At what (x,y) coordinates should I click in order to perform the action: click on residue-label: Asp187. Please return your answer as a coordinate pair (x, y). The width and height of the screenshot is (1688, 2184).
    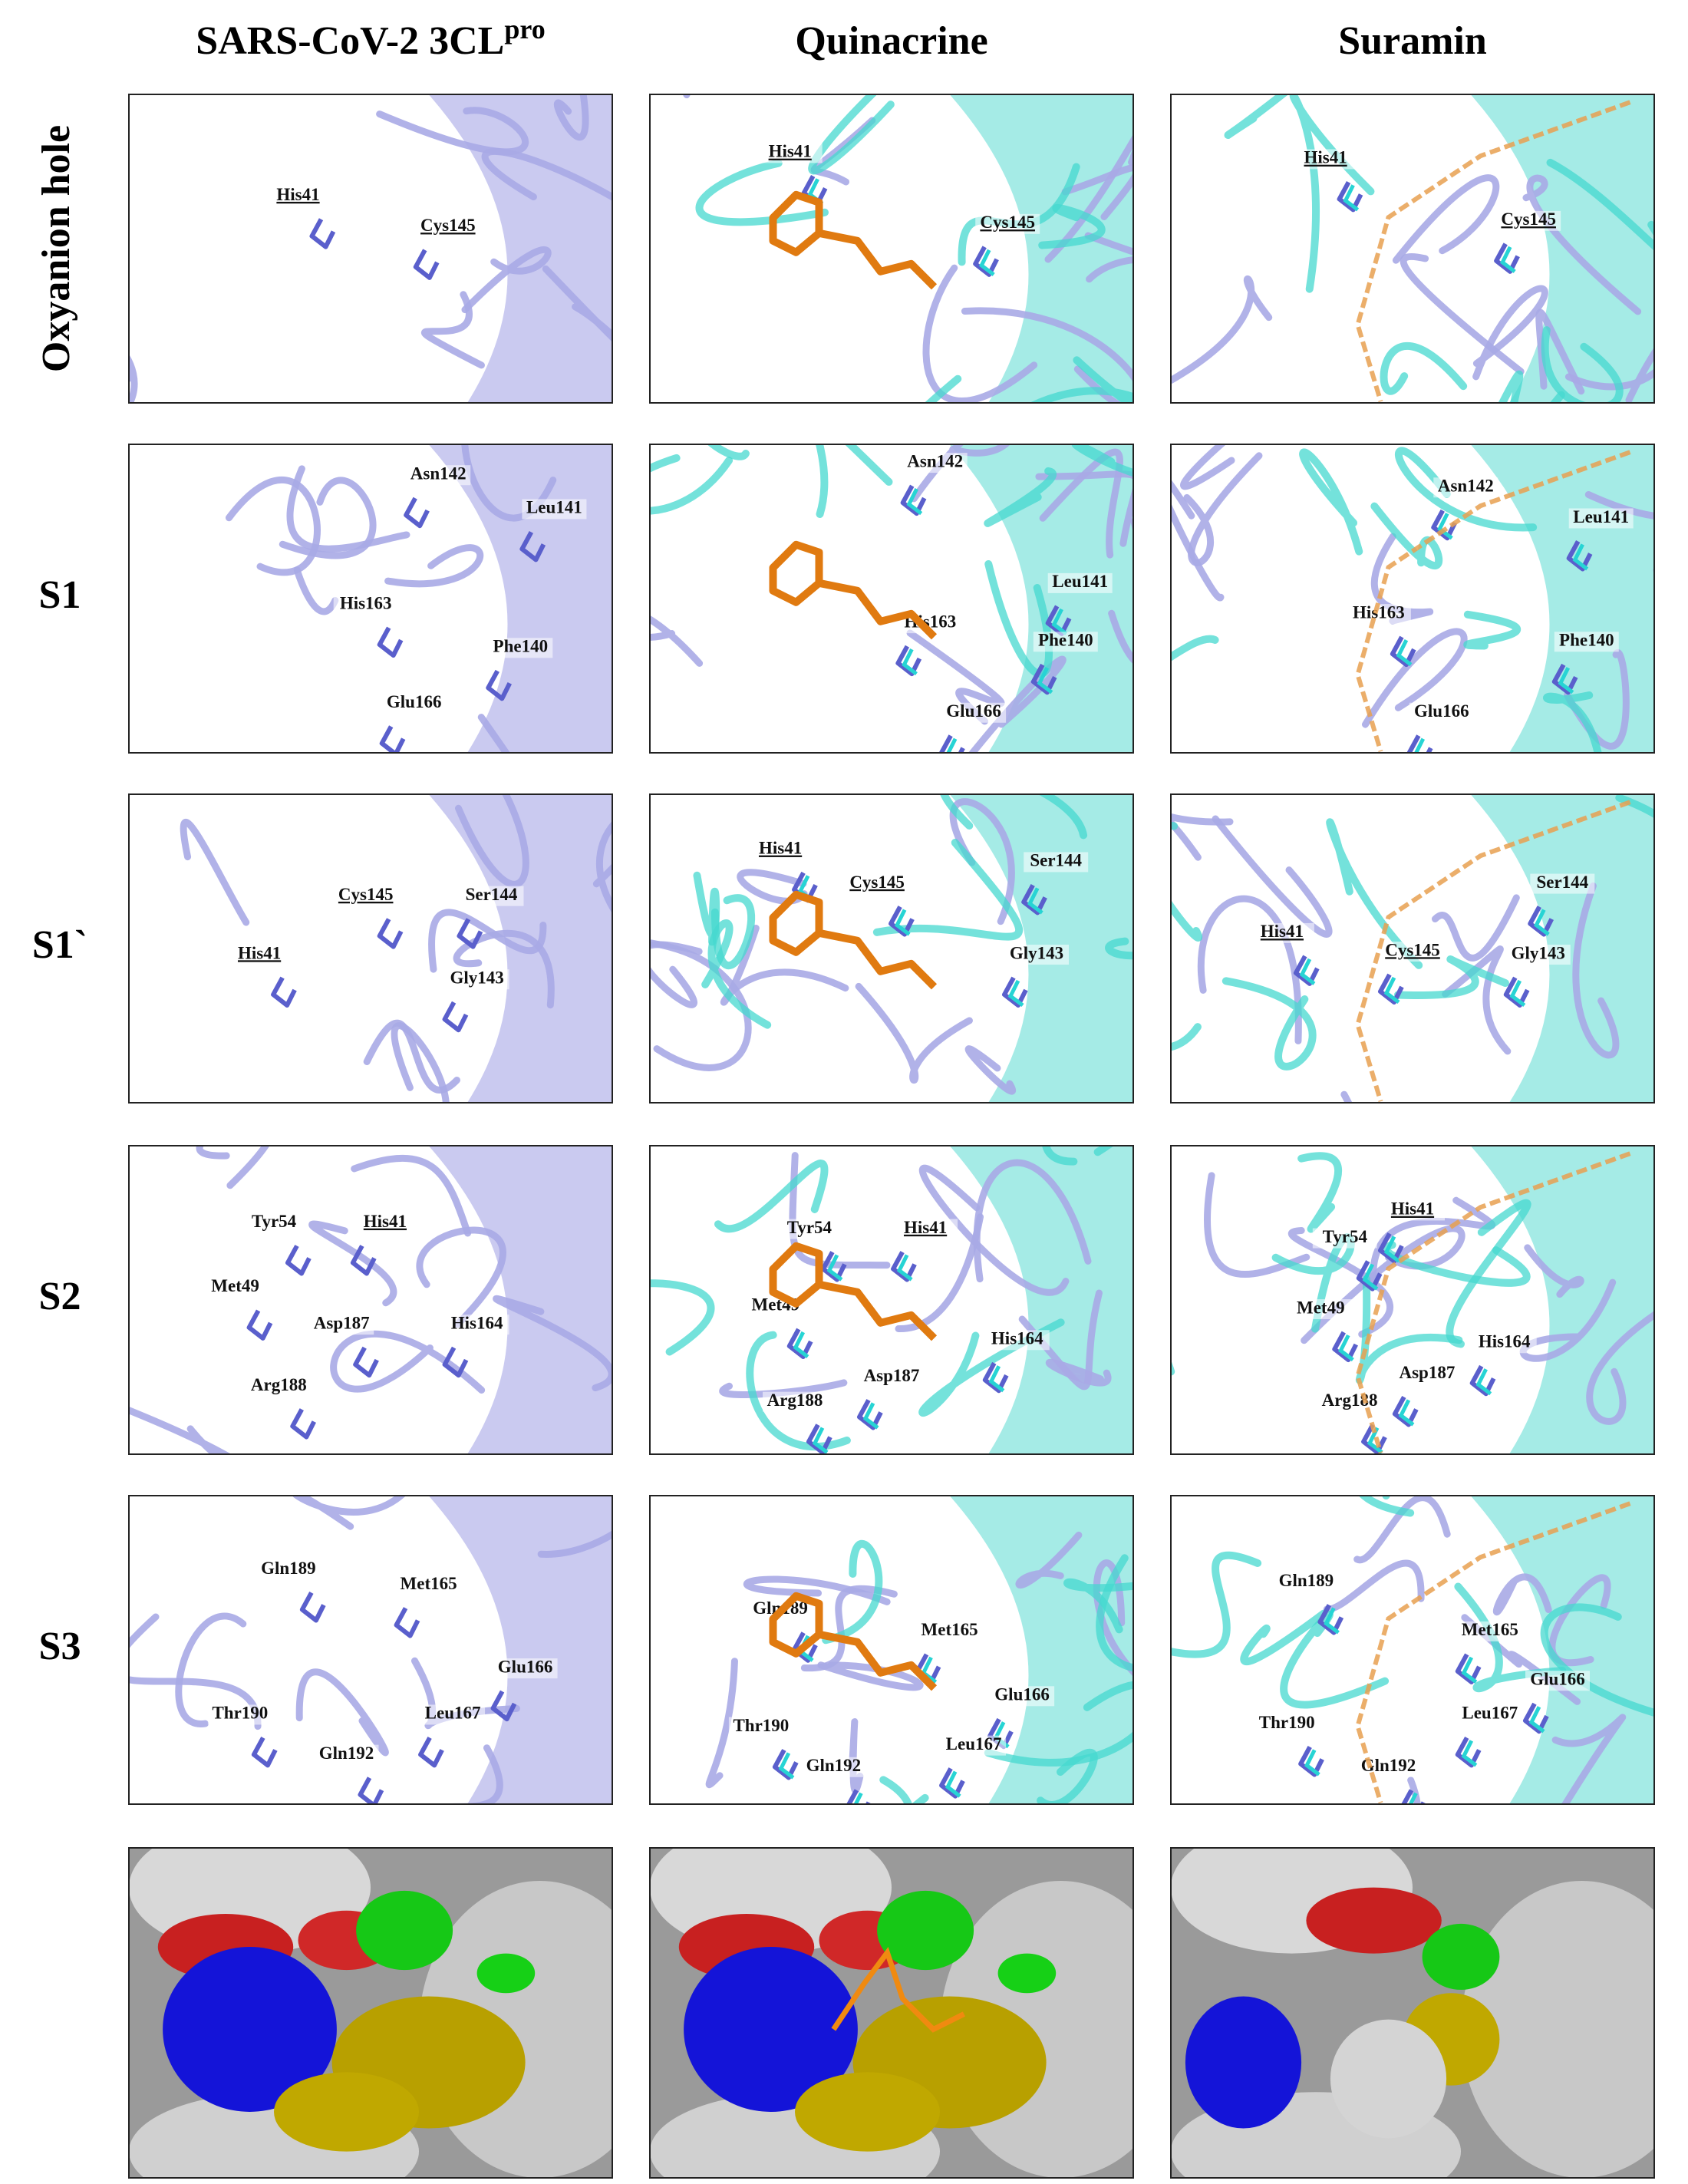
    Looking at the image, I should click on (1427, 1373).